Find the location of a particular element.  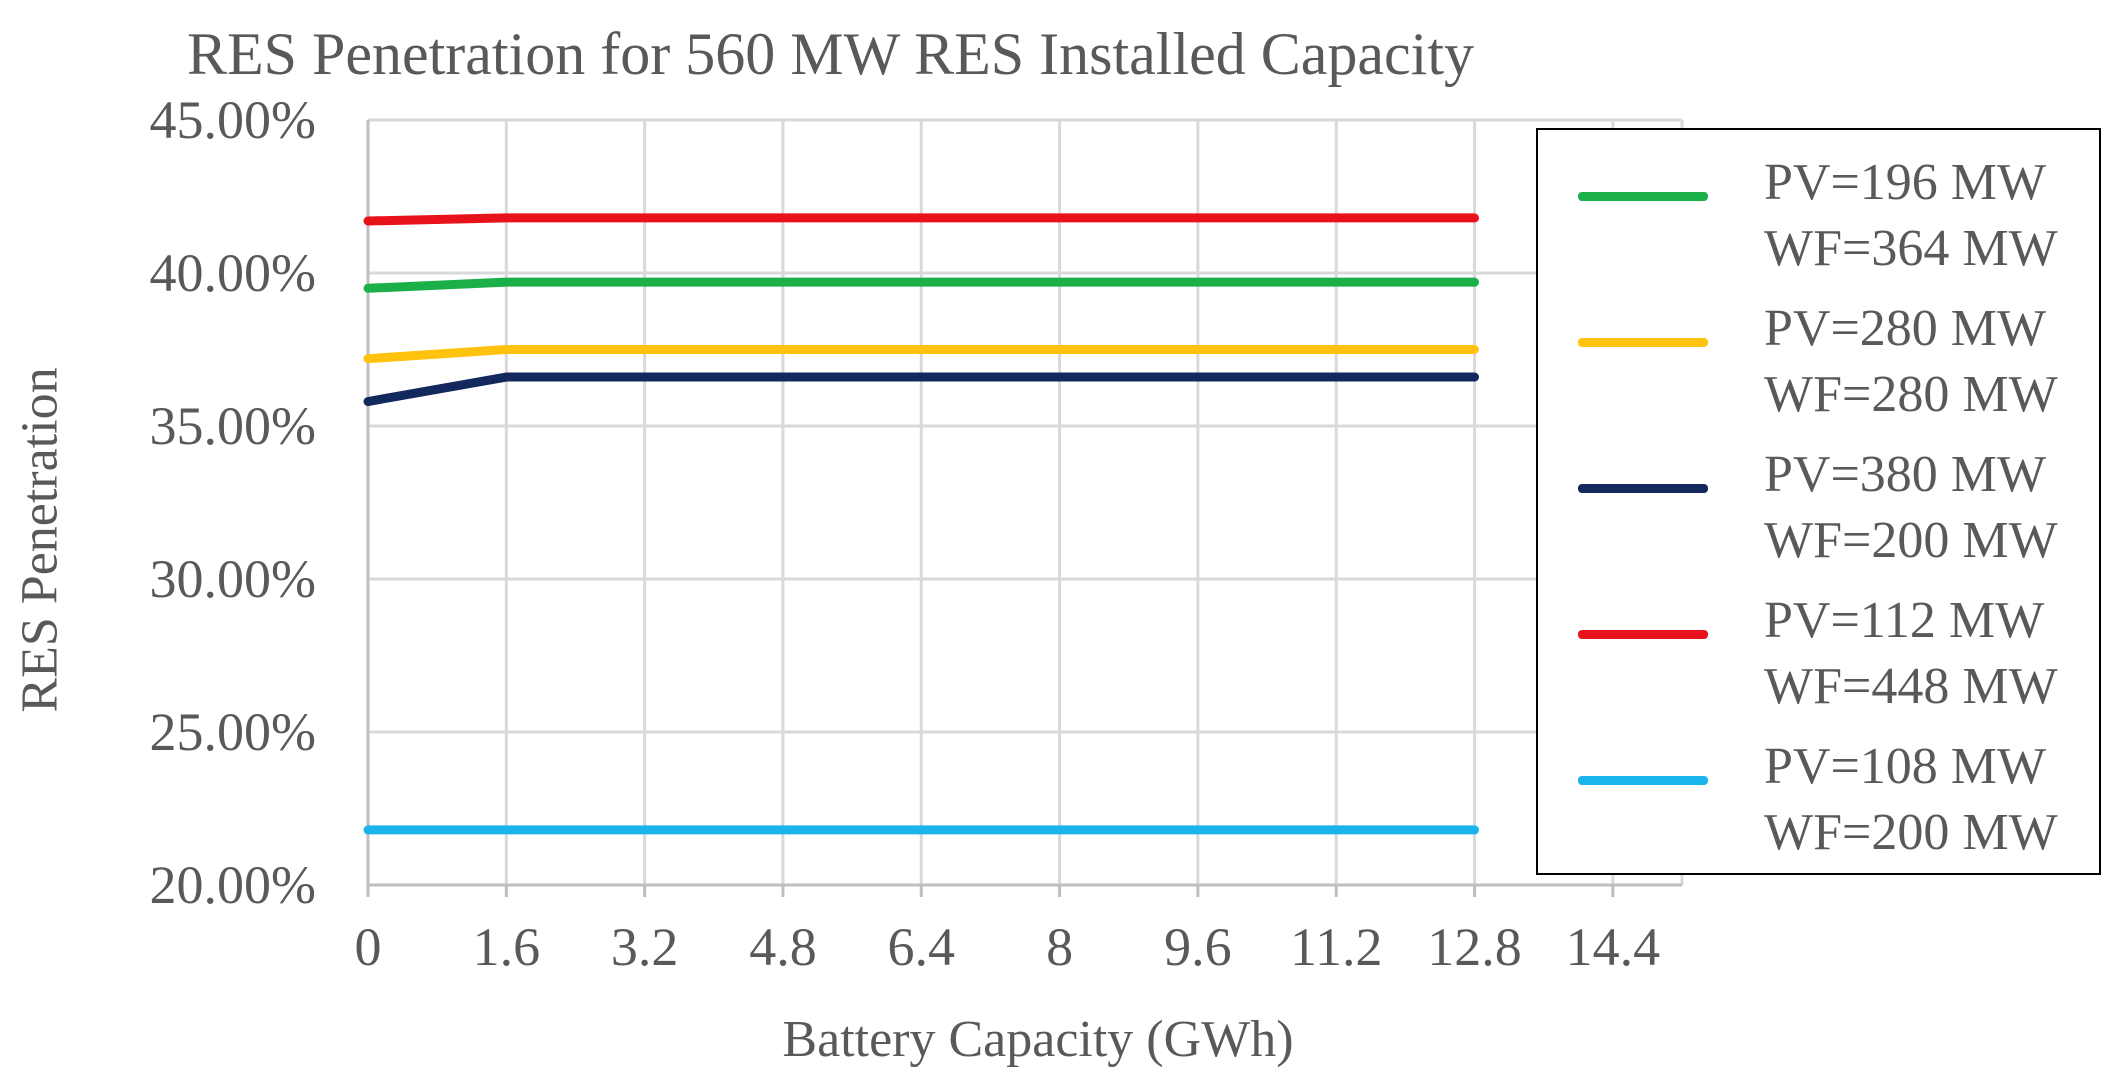

legend-label-line1: PV=108 MW is located at coordinates (1905, 766).